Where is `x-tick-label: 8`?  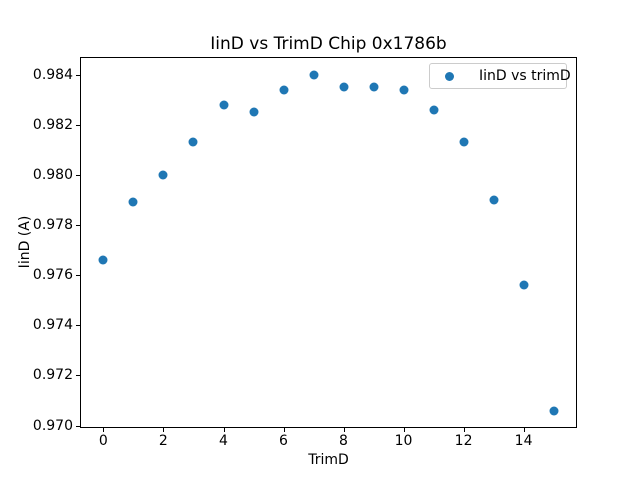 x-tick-label: 8 is located at coordinates (343, 441).